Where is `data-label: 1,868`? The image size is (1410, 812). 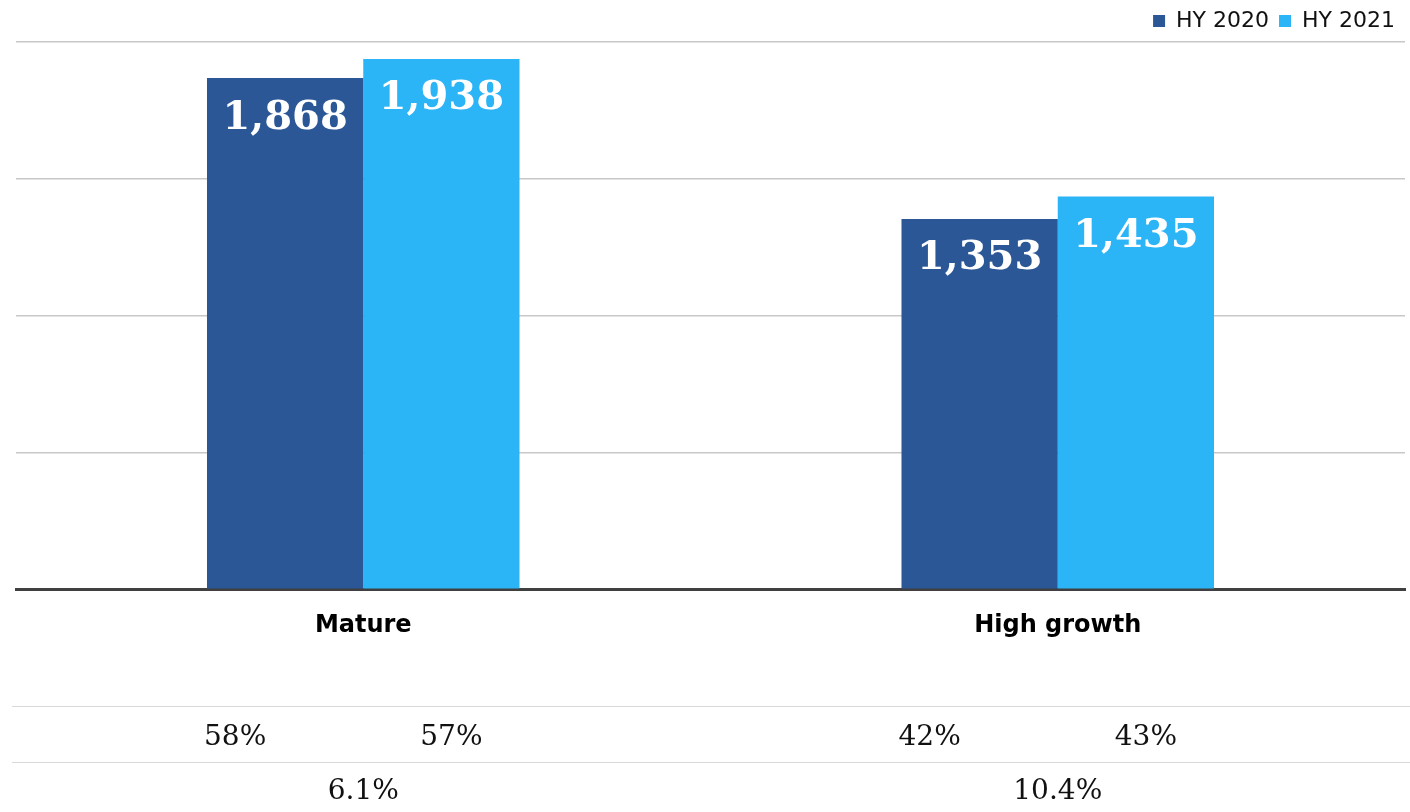 data-label: 1,868 is located at coordinates (285, 114).